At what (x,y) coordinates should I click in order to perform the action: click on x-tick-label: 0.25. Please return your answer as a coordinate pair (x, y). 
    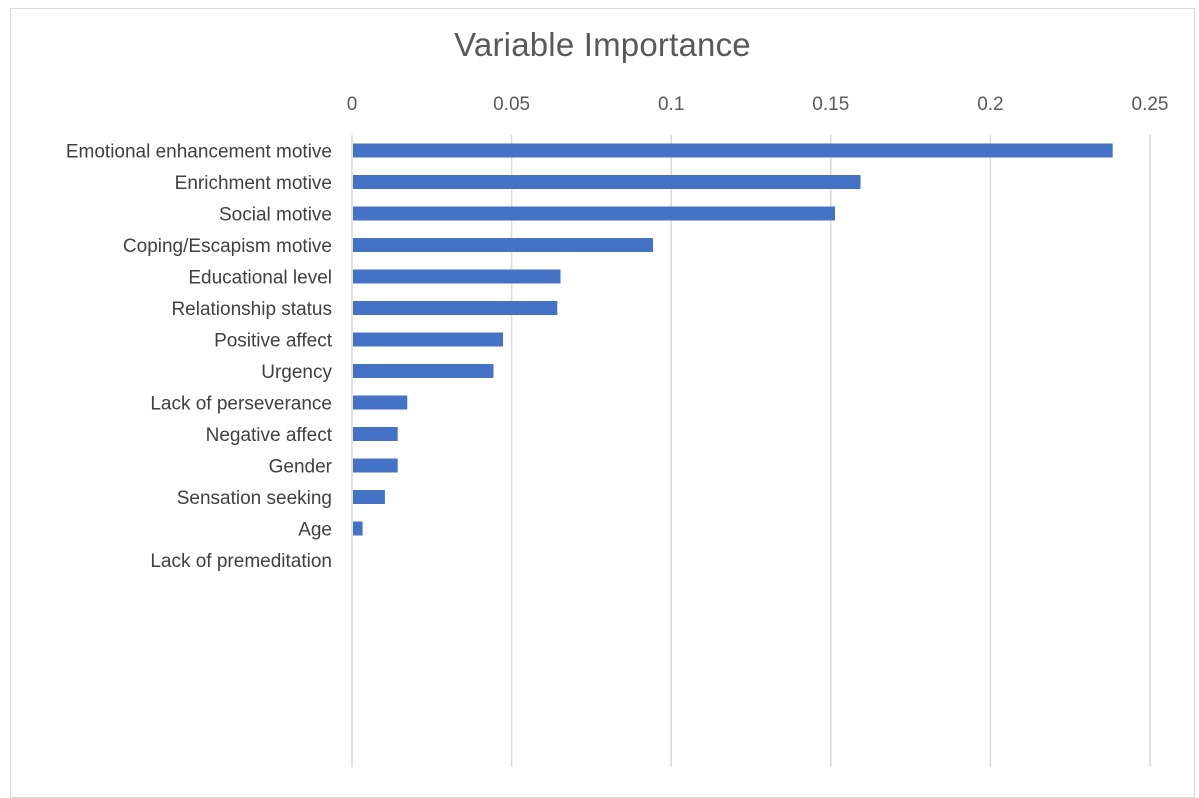
    Looking at the image, I should click on (1150, 104).